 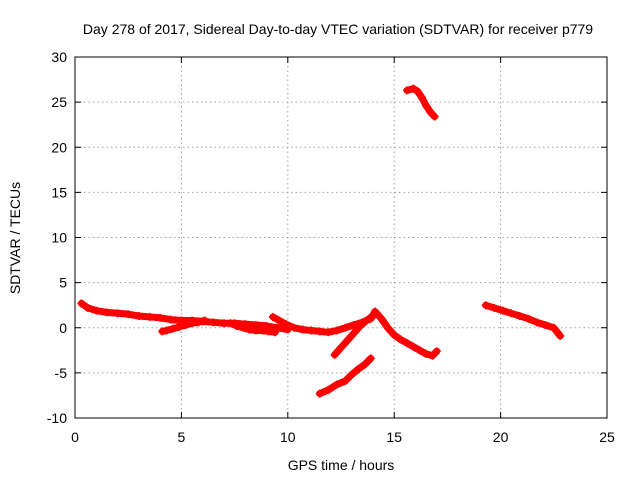 What do you see at coordinates (63, 328) in the screenshot?
I see `y-tick-label: 0` at bounding box center [63, 328].